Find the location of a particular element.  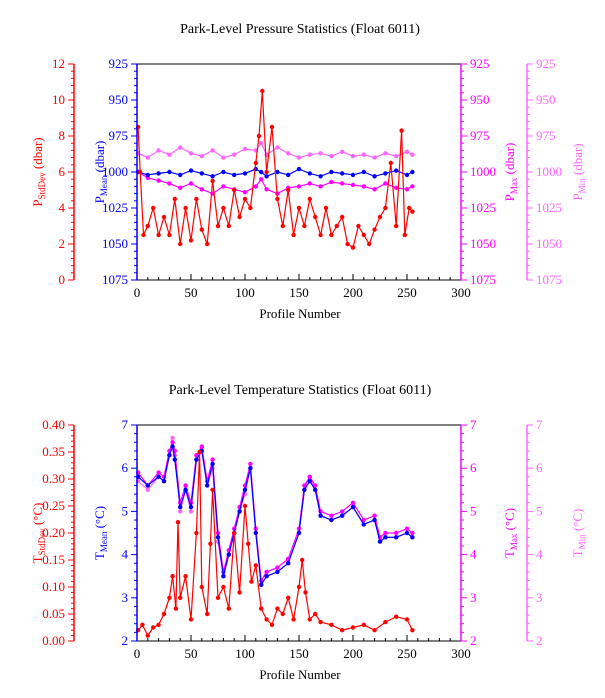

temperature-min-tick-label: 7 is located at coordinates (539, 424).